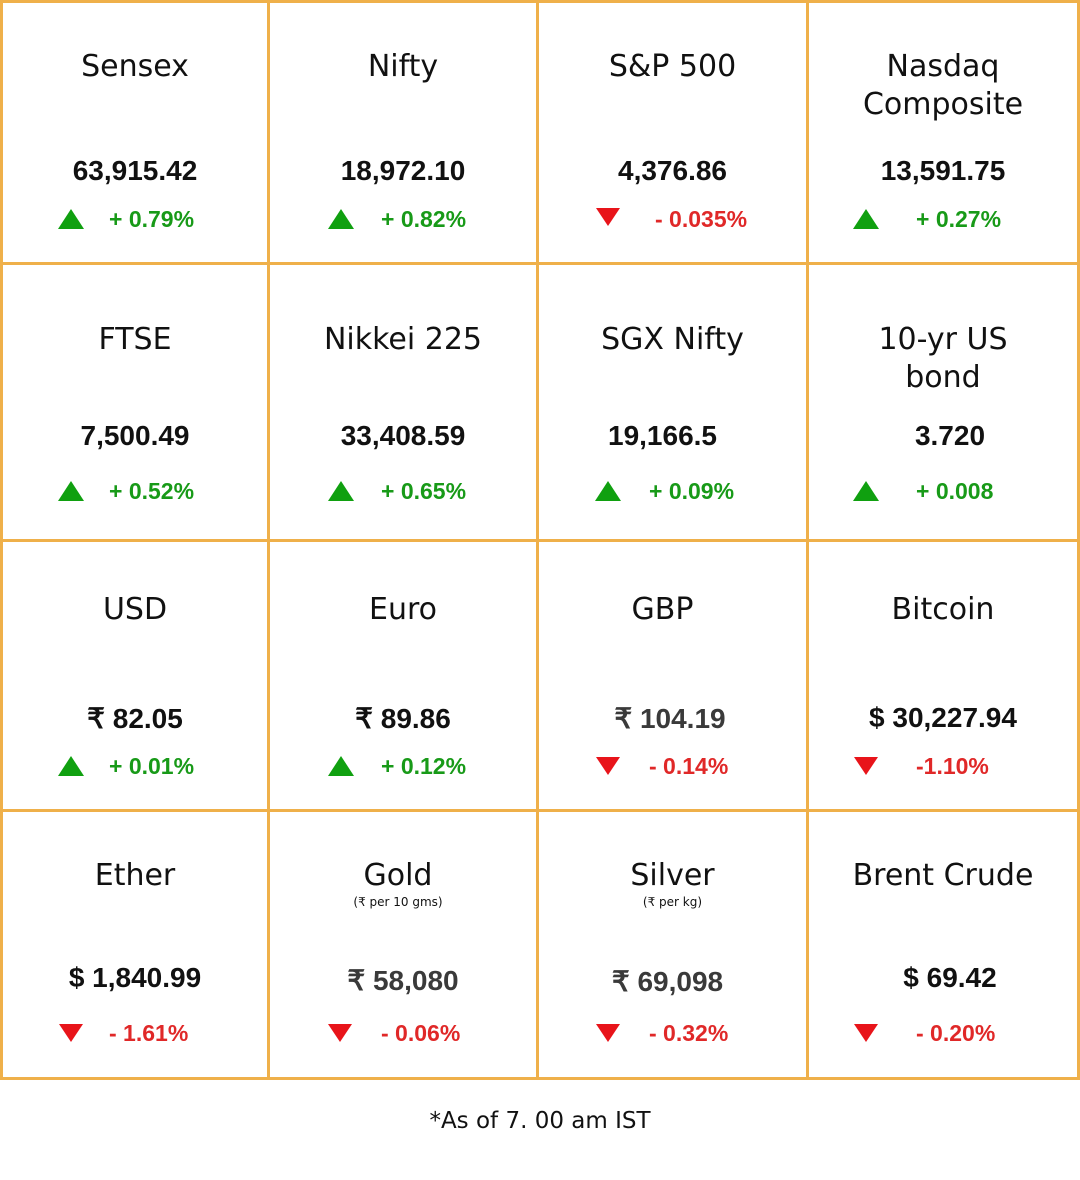  I want to click on tile-bitcoin: Bitcoin $ 30,227.94 -1.10%, so click(943, 677).